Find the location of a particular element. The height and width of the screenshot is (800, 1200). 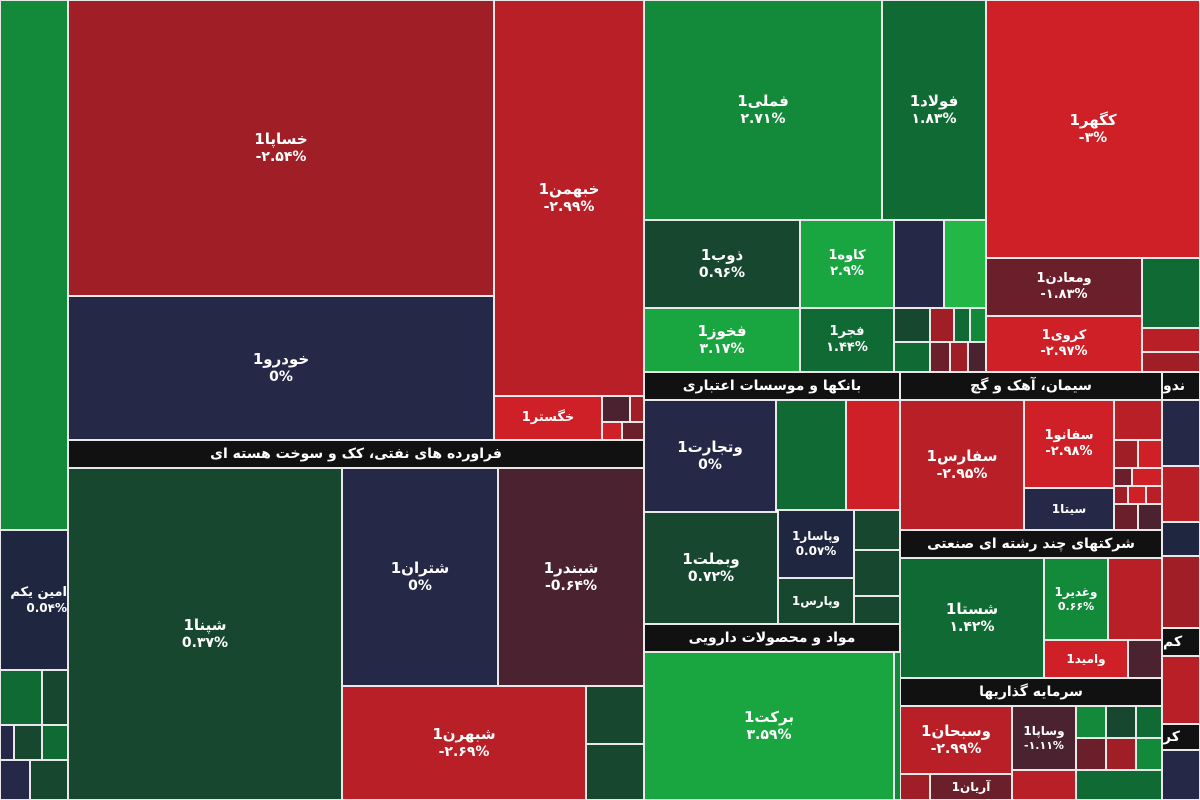

heatmap-tile-kgohar: کگهر1 -۳% is located at coordinates (1093, 129).